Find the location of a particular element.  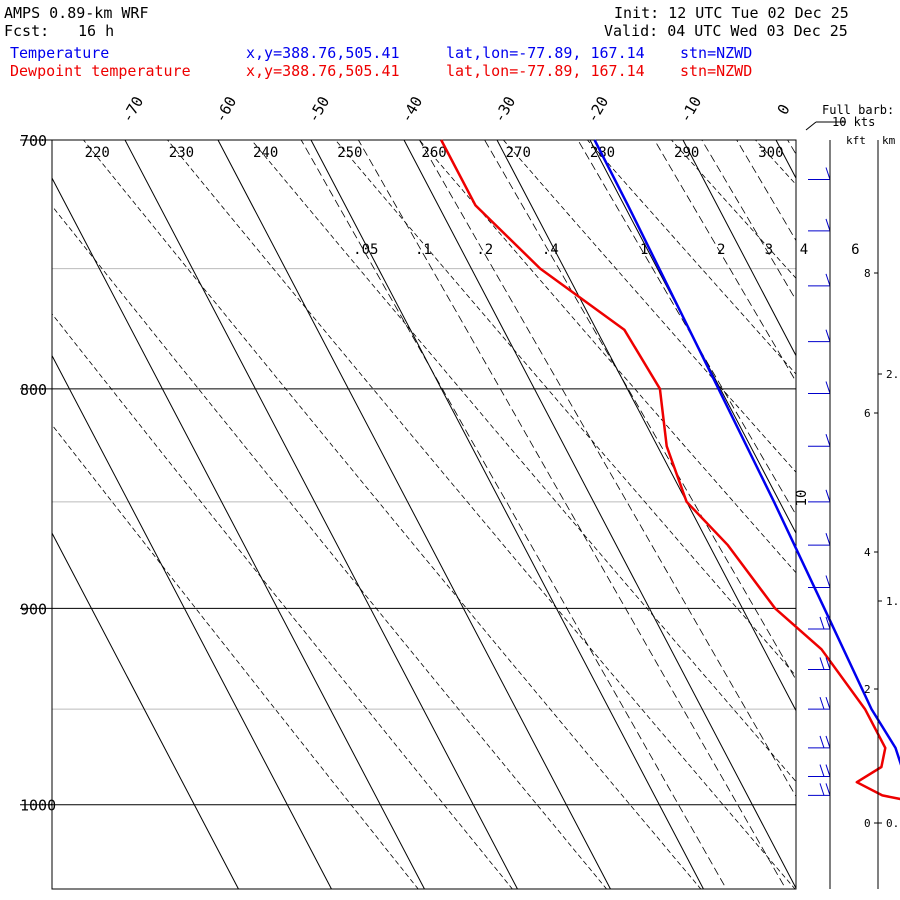

wind-barb-legend-title: Full barb: is located at coordinates (858, 110).